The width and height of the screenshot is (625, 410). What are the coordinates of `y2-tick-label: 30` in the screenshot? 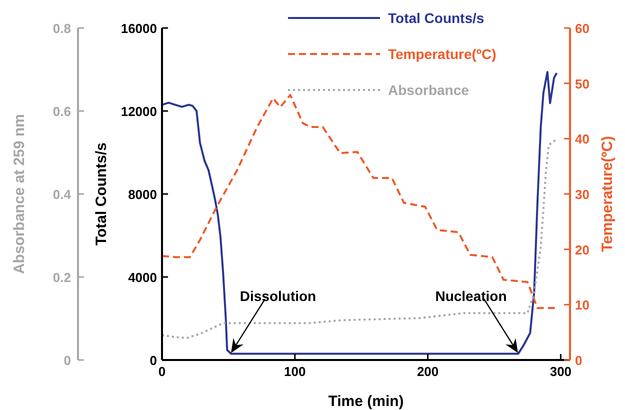 It's located at (582, 194).